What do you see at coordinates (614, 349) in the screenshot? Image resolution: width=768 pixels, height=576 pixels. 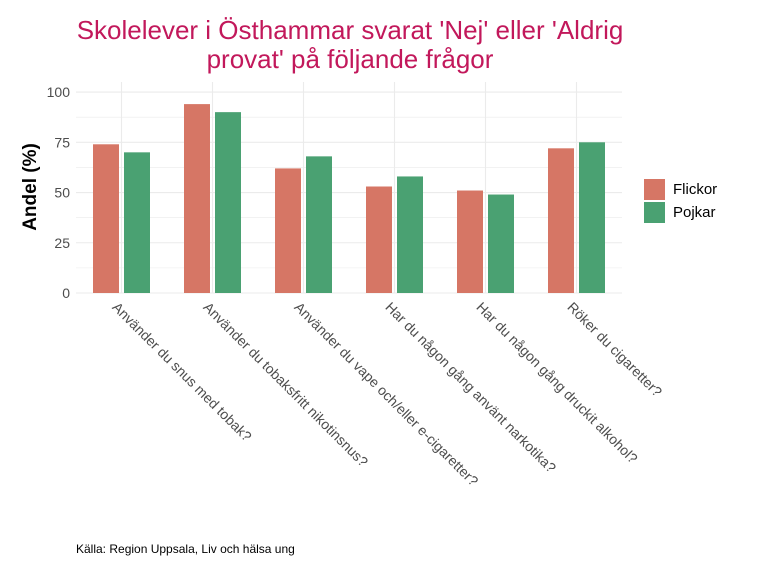 I see `x-tick-label: Röker du cigaretter?` at bounding box center [614, 349].